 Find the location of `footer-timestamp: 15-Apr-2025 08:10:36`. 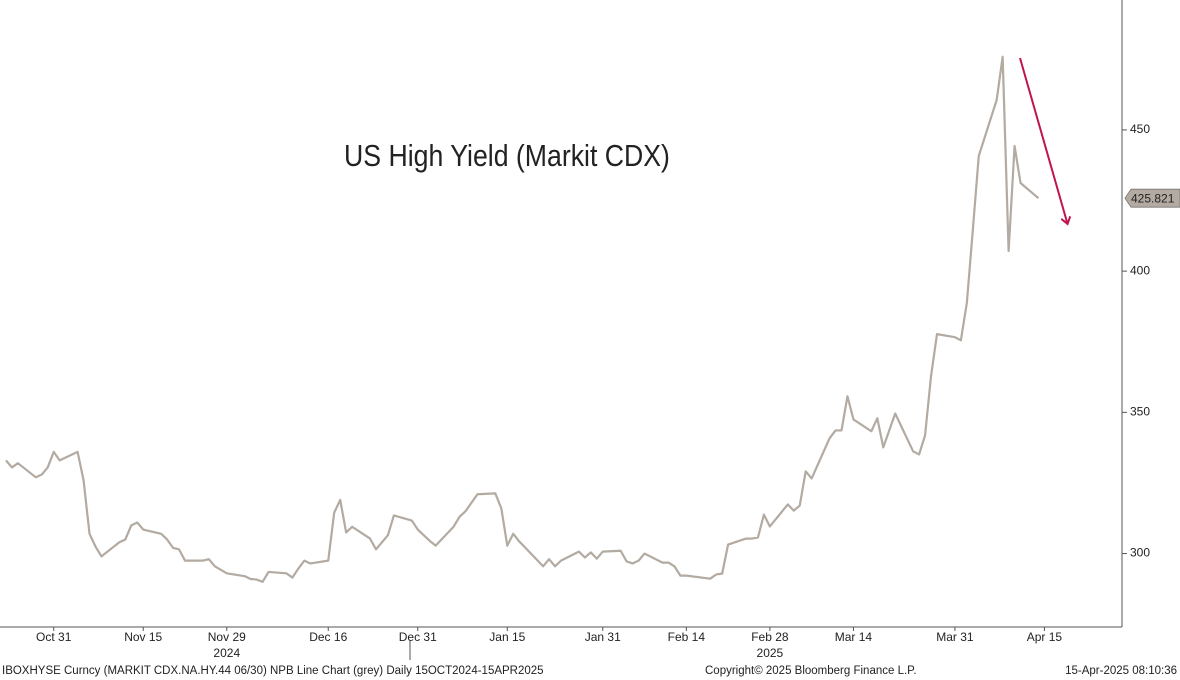

footer-timestamp: 15-Apr-2025 08:10:36 is located at coordinates (1121, 671).